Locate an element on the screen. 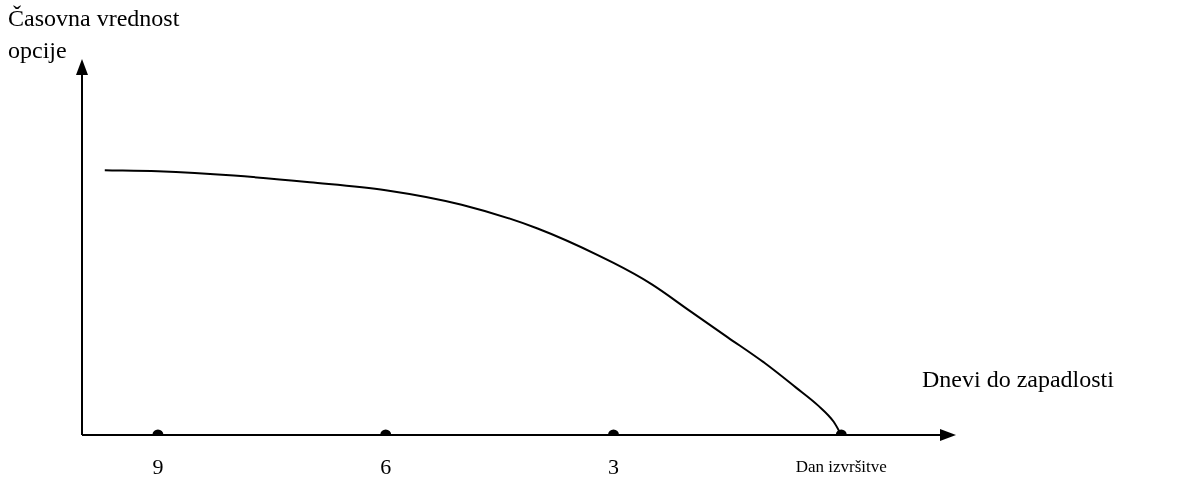 This screenshot has height=487, width=1185. x-tick-label: 9 is located at coordinates (158, 466).